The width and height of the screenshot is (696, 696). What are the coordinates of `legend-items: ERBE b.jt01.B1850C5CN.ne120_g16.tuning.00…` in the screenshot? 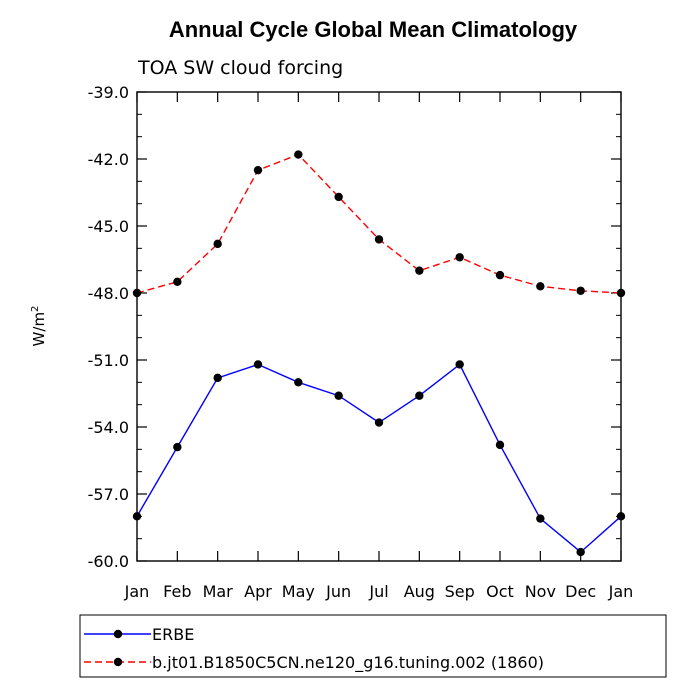 It's located at (314, 649).